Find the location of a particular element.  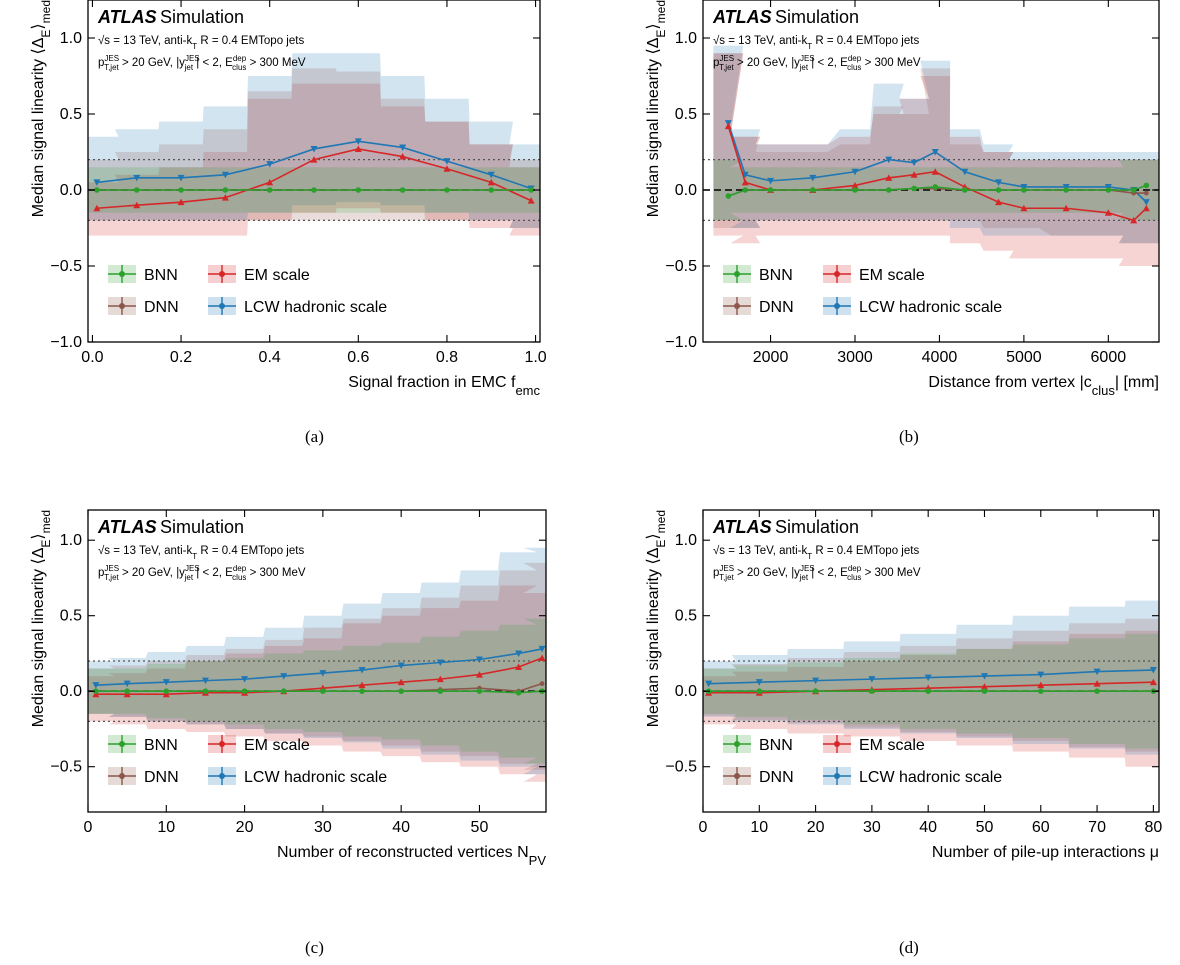

x-axis-label: Number of reconstructed vertices NPV is located at coordinates (411, 856).